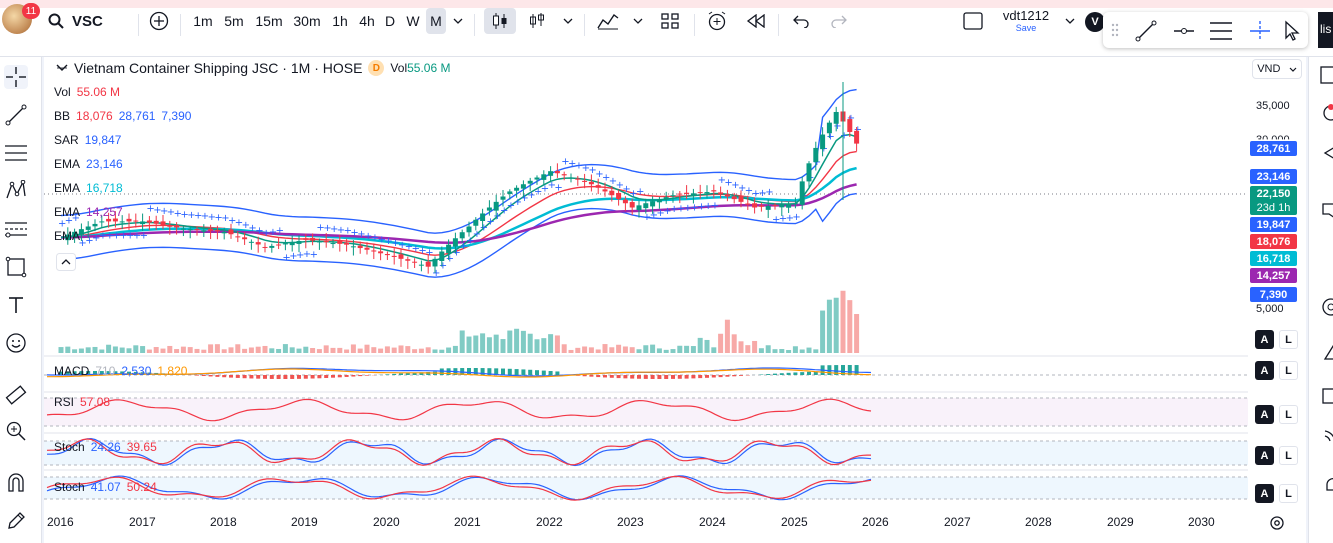 This screenshot has width=1333, height=543. I want to click on timeframe-dropdown, so click(458, 21).